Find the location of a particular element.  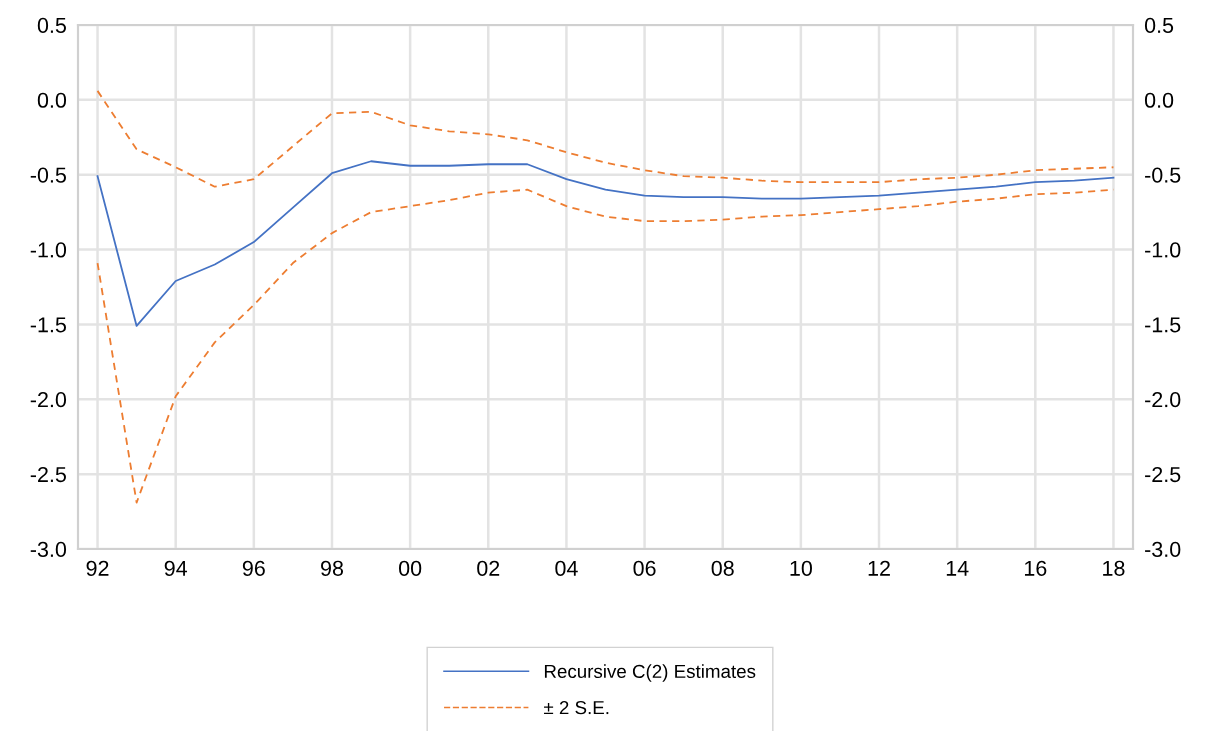

x-tick-label: 06 is located at coordinates (644, 568).